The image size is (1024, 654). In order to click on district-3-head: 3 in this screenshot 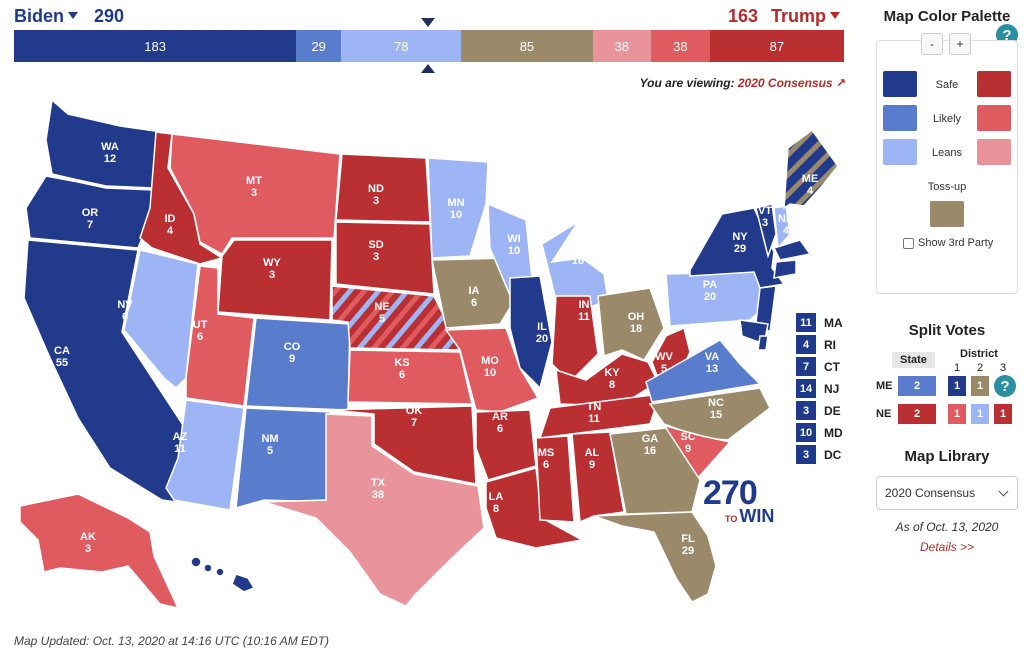, I will do `click(1003, 368)`.